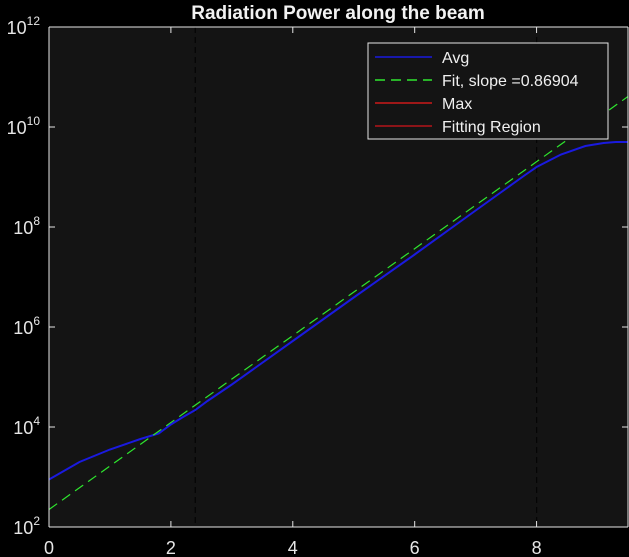  I want to click on y-tick-label: 10¹⁰, so click(24, 126).